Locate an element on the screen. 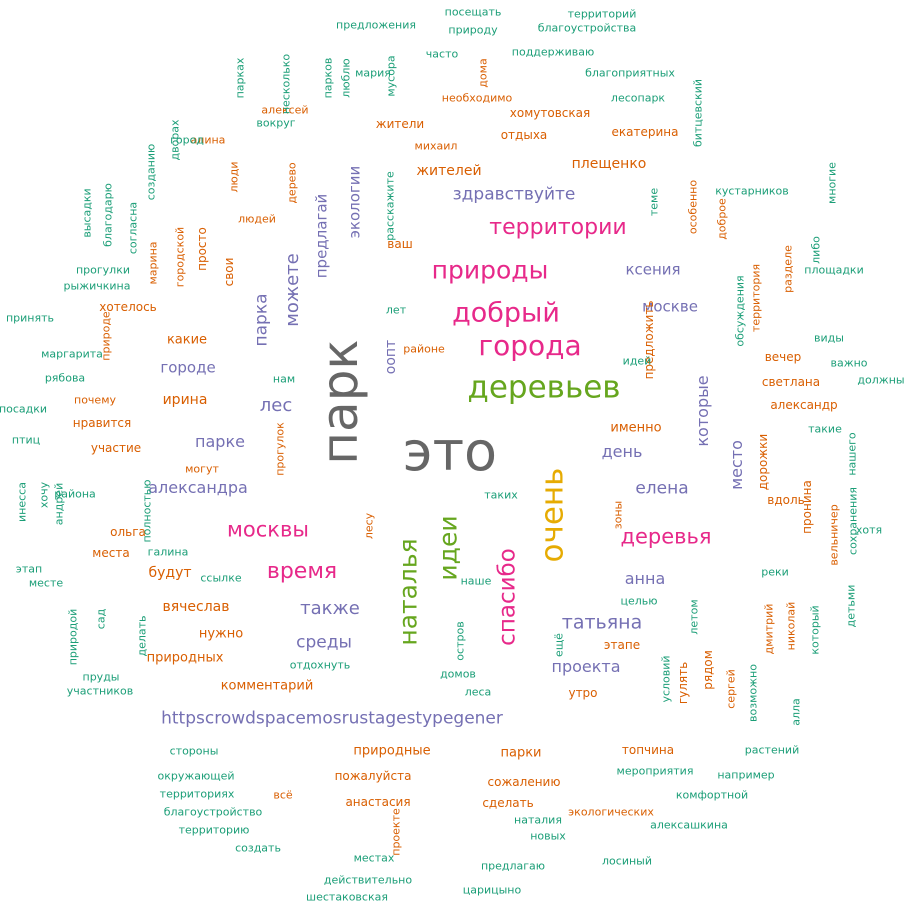 The width and height of the screenshot is (909, 912). cloud-word-место: место is located at coordinates (736, 465).